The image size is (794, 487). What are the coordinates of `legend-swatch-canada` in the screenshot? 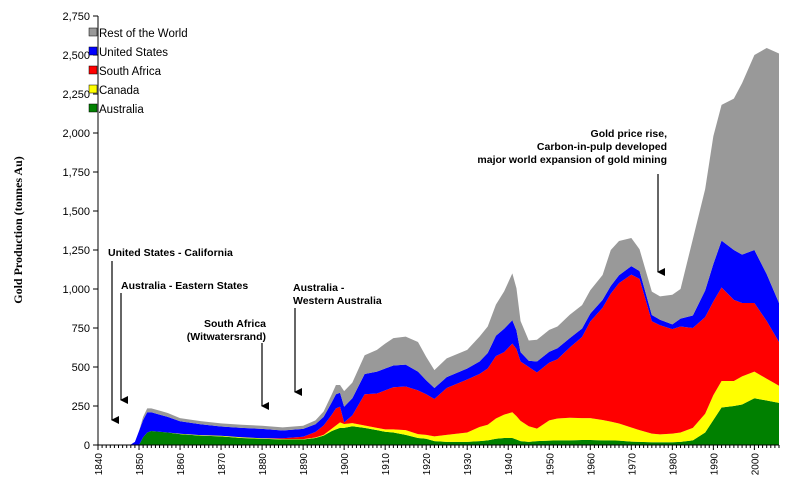 It's located at (93, 89).